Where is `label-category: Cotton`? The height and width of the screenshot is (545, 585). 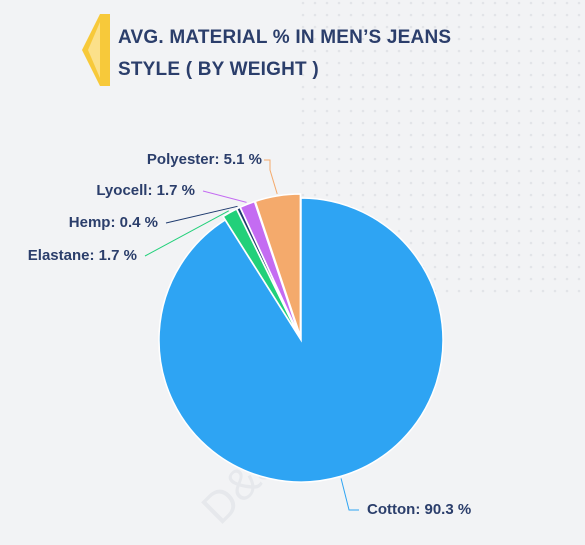
label-category: Cotton is located at coordinates (391, 509).